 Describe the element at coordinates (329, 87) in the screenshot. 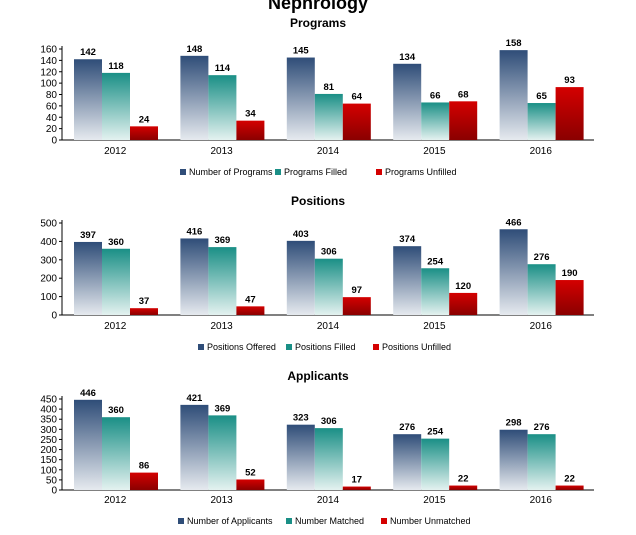

I see `data-label: 81` at that location.